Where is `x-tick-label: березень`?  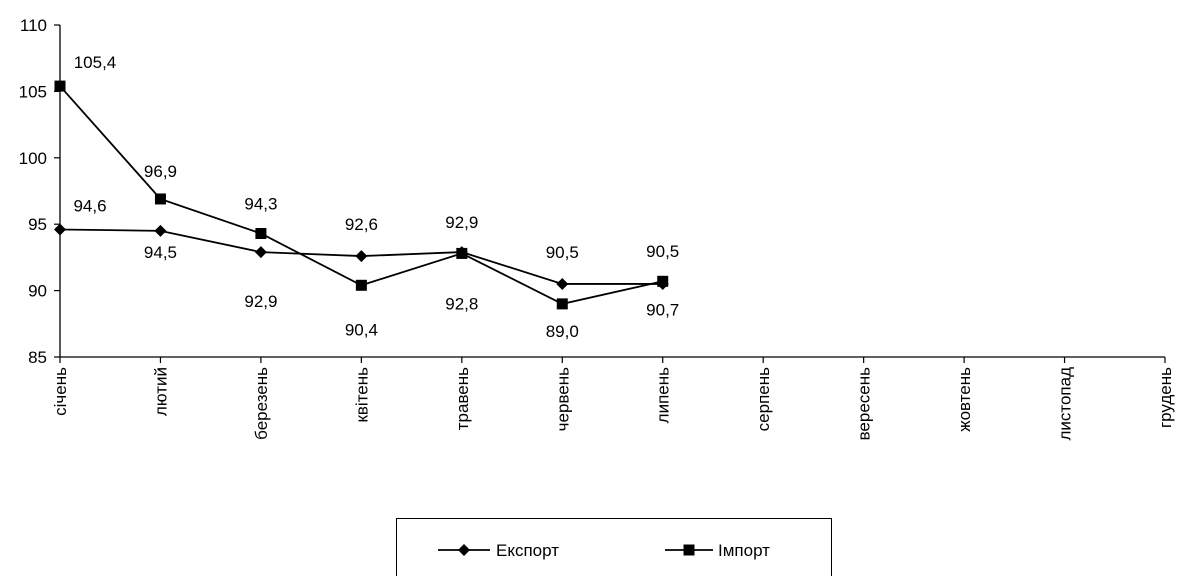
x-tick-label: березень is located at coordinates (261, 403).